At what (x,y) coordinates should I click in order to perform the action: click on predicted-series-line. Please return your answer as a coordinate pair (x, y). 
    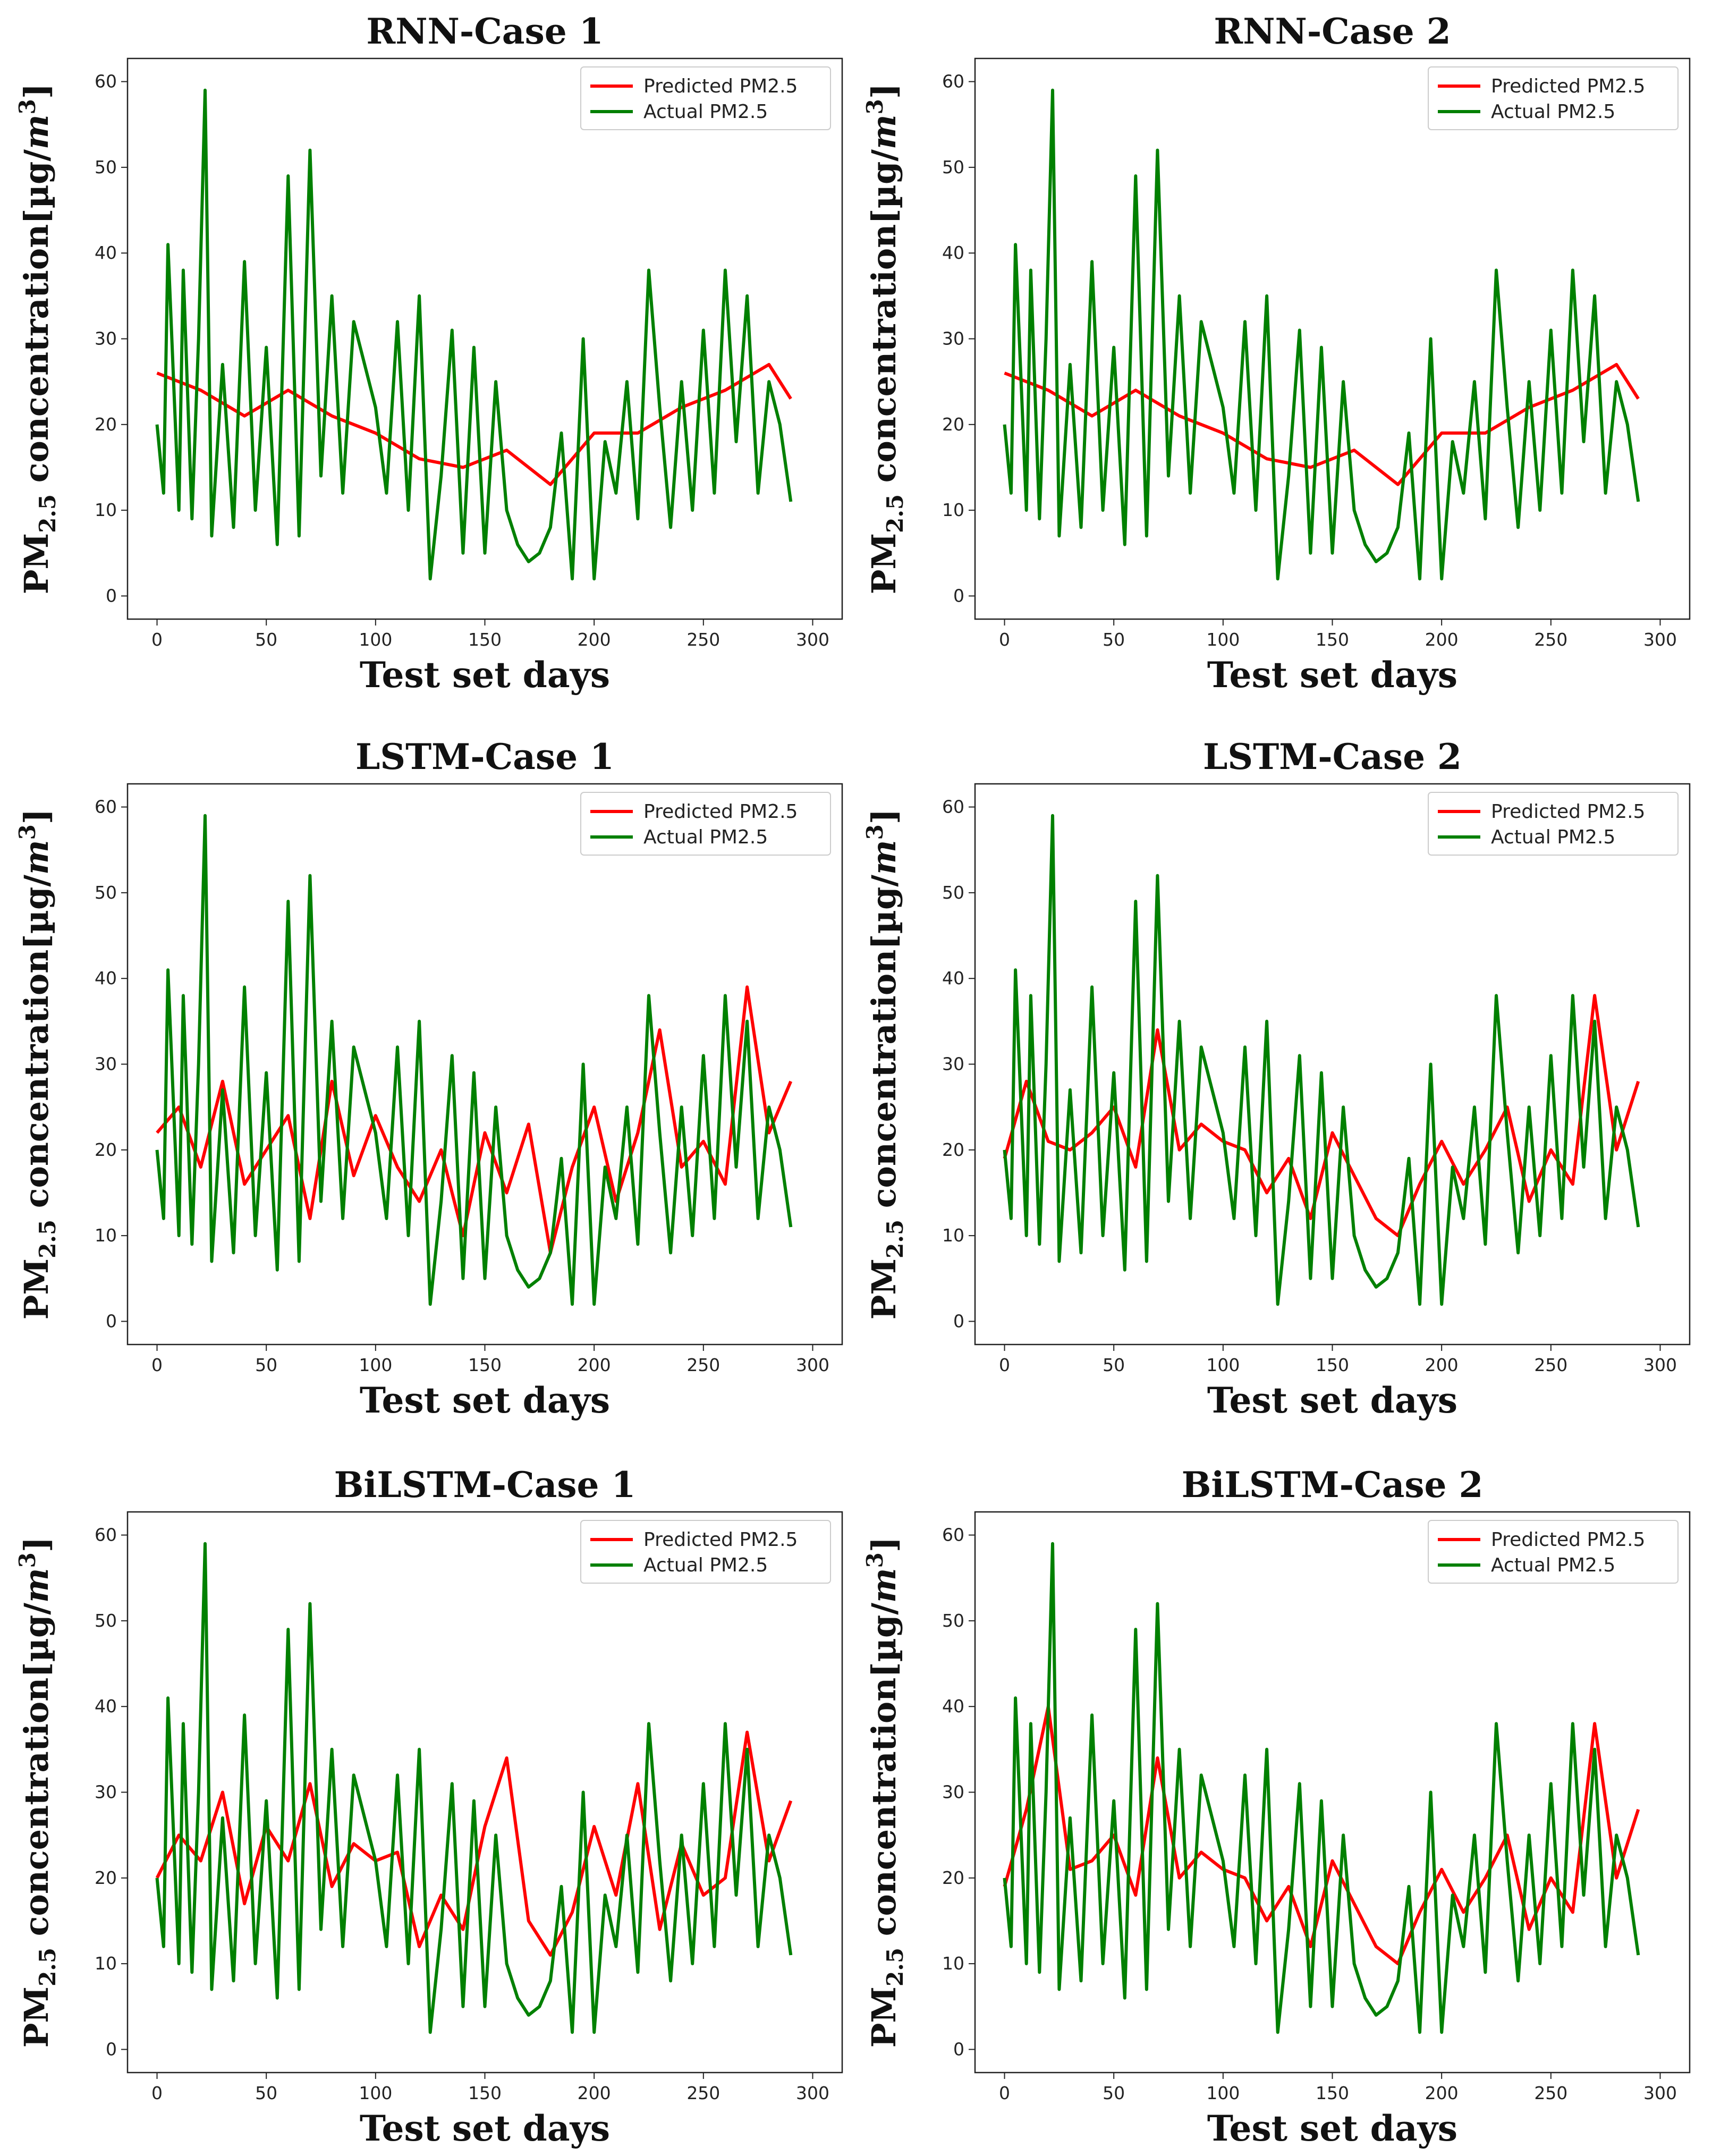
    Looking at the image, I should click on (1322, 424).